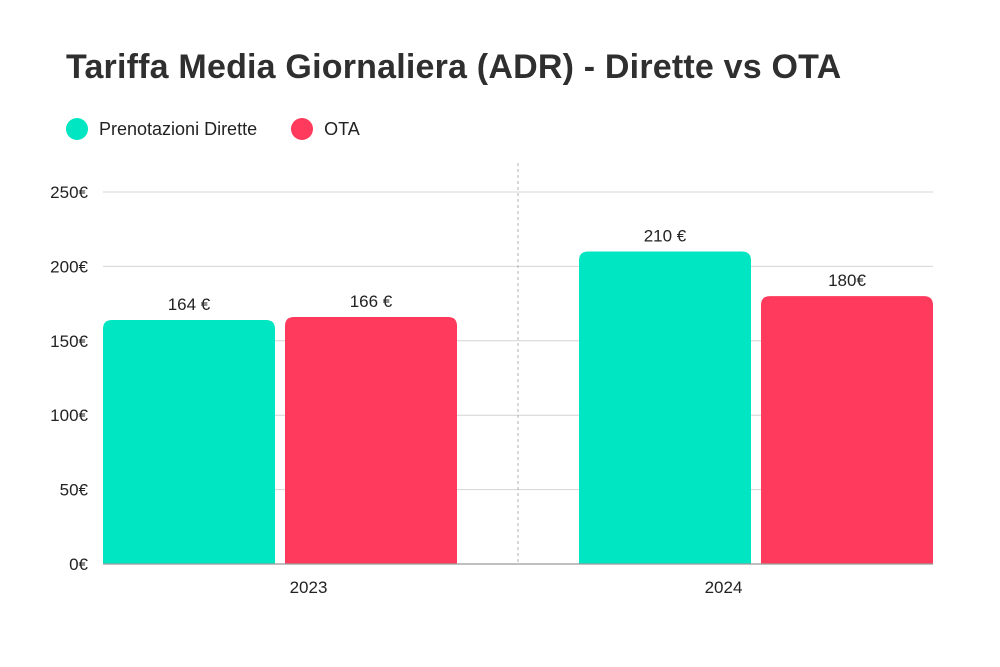  I want to click on bar-direct-2023, so click(189, 441).